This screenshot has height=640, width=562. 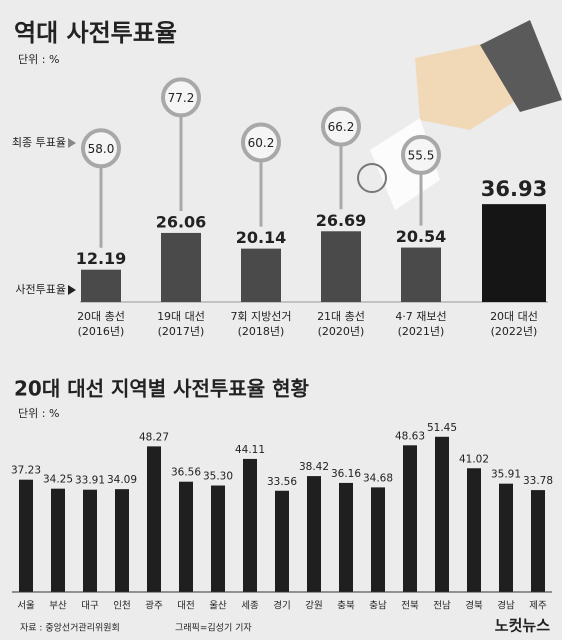 What do you see at coordinates (101, 331) in the screenshot?
I see `x-tick-sublabel: (2016년)` at bounding box center [101, 331].